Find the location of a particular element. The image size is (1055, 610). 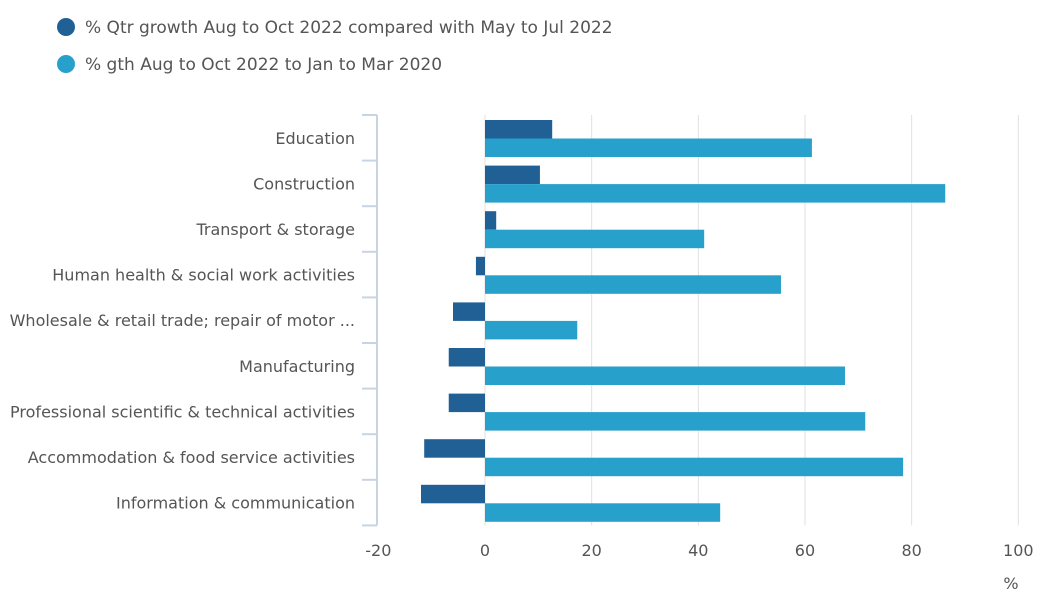

category-label: Information & communication is located at coordinates (235, 503).